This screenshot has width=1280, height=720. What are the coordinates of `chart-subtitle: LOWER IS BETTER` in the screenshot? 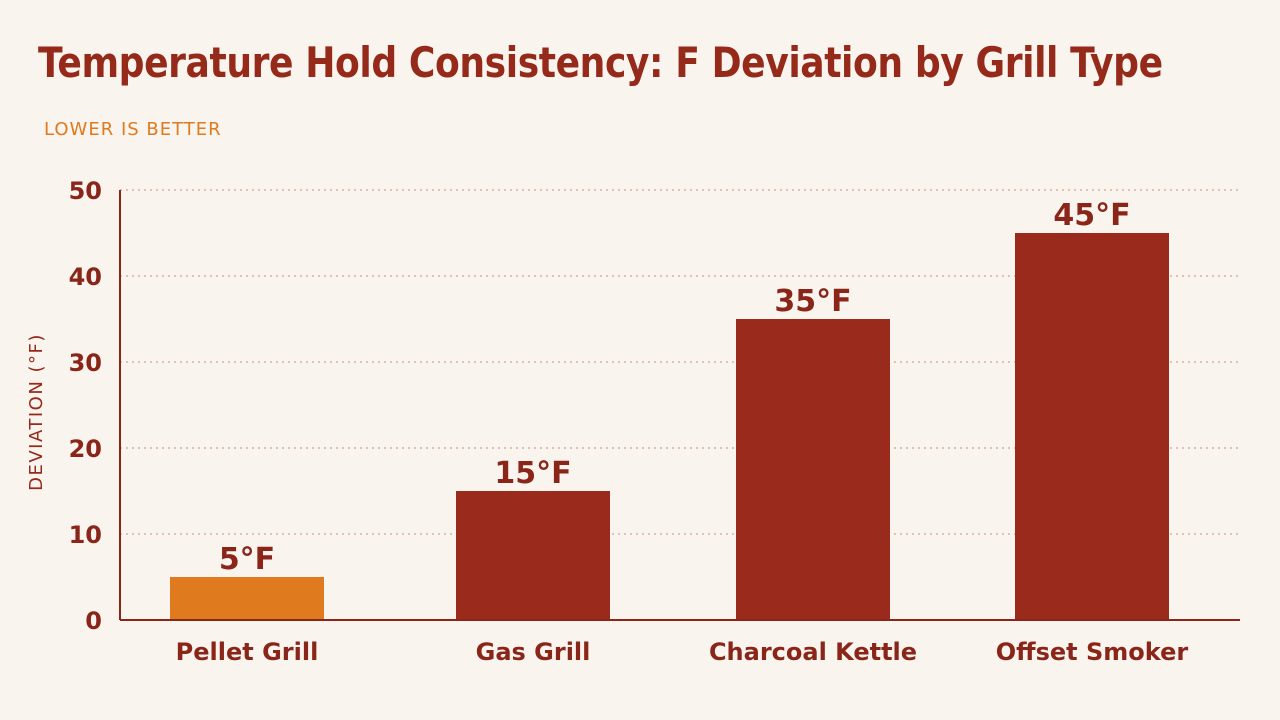 It's located at (133, 129).